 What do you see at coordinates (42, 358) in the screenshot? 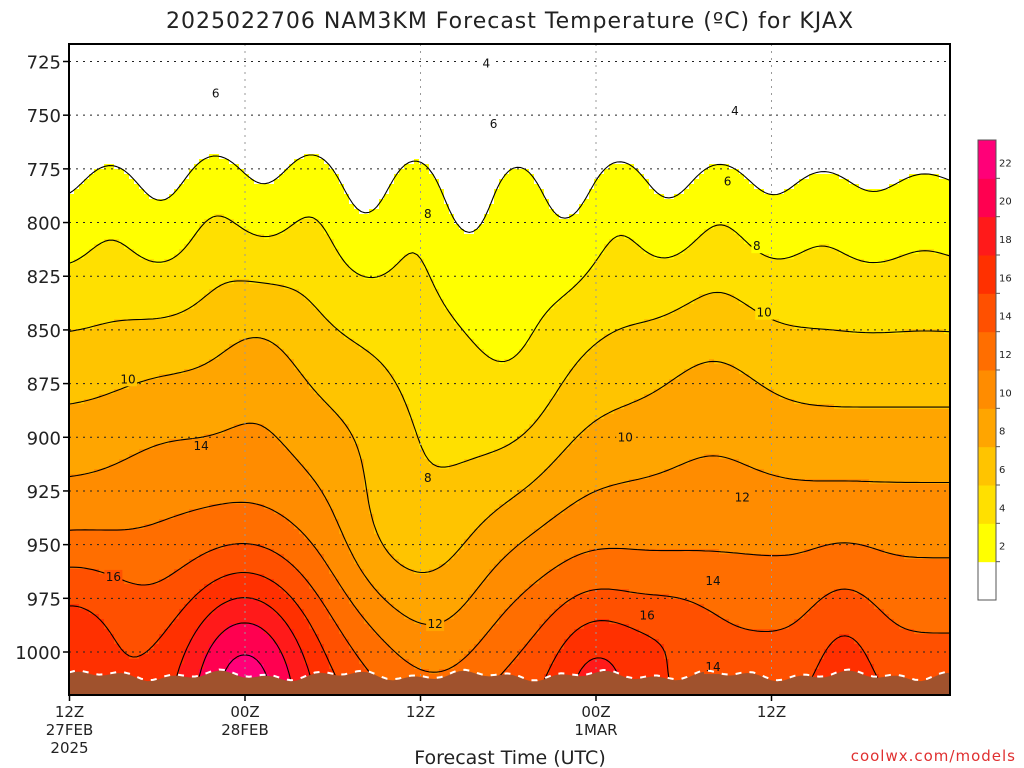
I see `y-axis: 725 750 775 800 825 850 875 900 925 950 975 1000` at bounding box center [42, 358].